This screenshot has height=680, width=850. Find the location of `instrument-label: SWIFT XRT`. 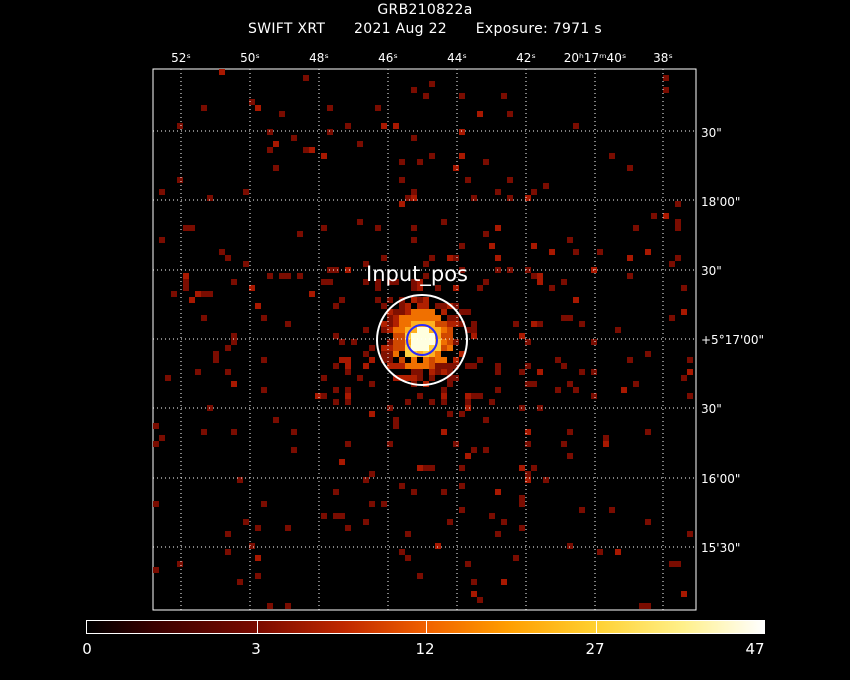

instrument-label: SWIFT XRT is located at coordinates (287, 29).